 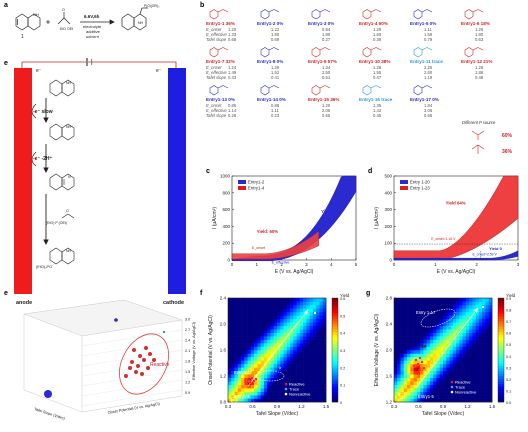 What do you see at coordinates (342, 316) in the screenshot?
I see `colorbar-tick-label: 0.5` at bounding box center [342, 316].